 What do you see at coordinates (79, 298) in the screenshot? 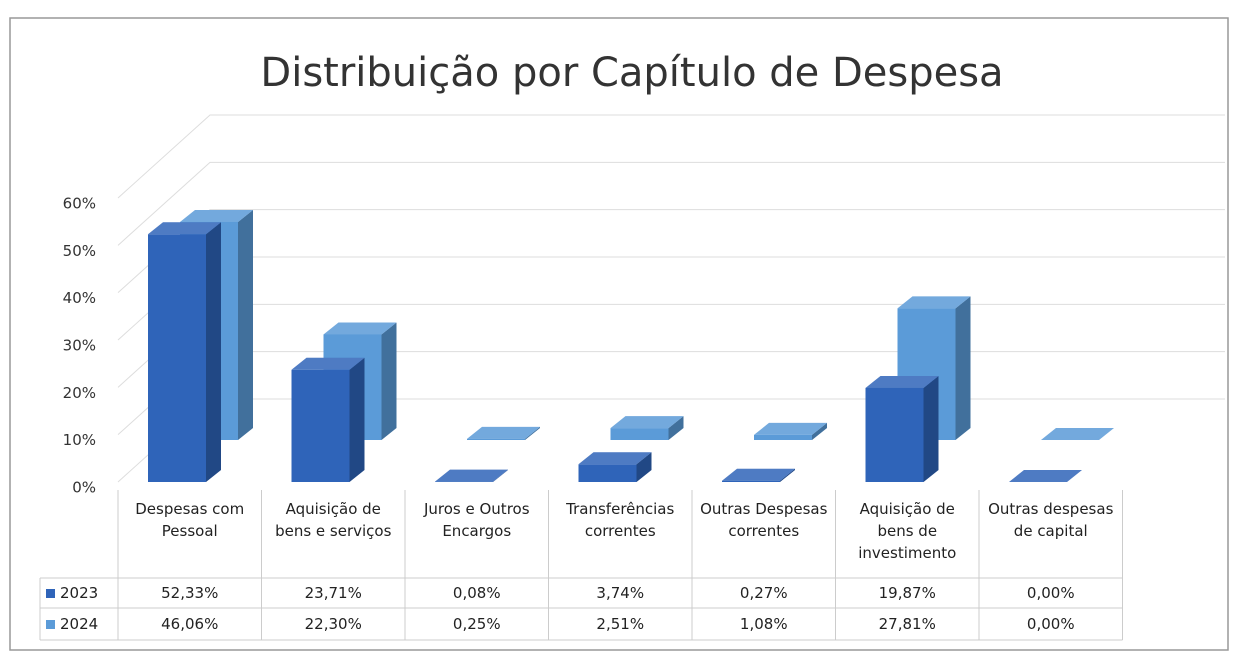
I see `y-tick-label: 40%` at bounding box center [79, 298].